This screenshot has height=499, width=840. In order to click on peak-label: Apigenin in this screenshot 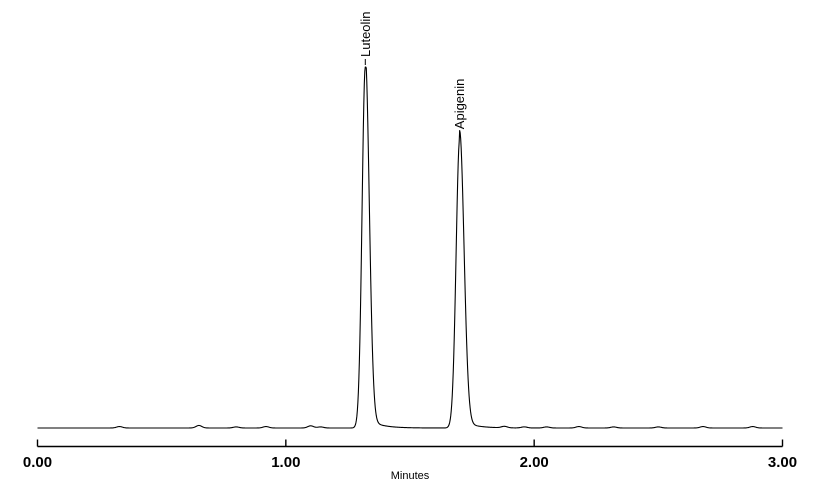, I will do `click(459, 104)`.